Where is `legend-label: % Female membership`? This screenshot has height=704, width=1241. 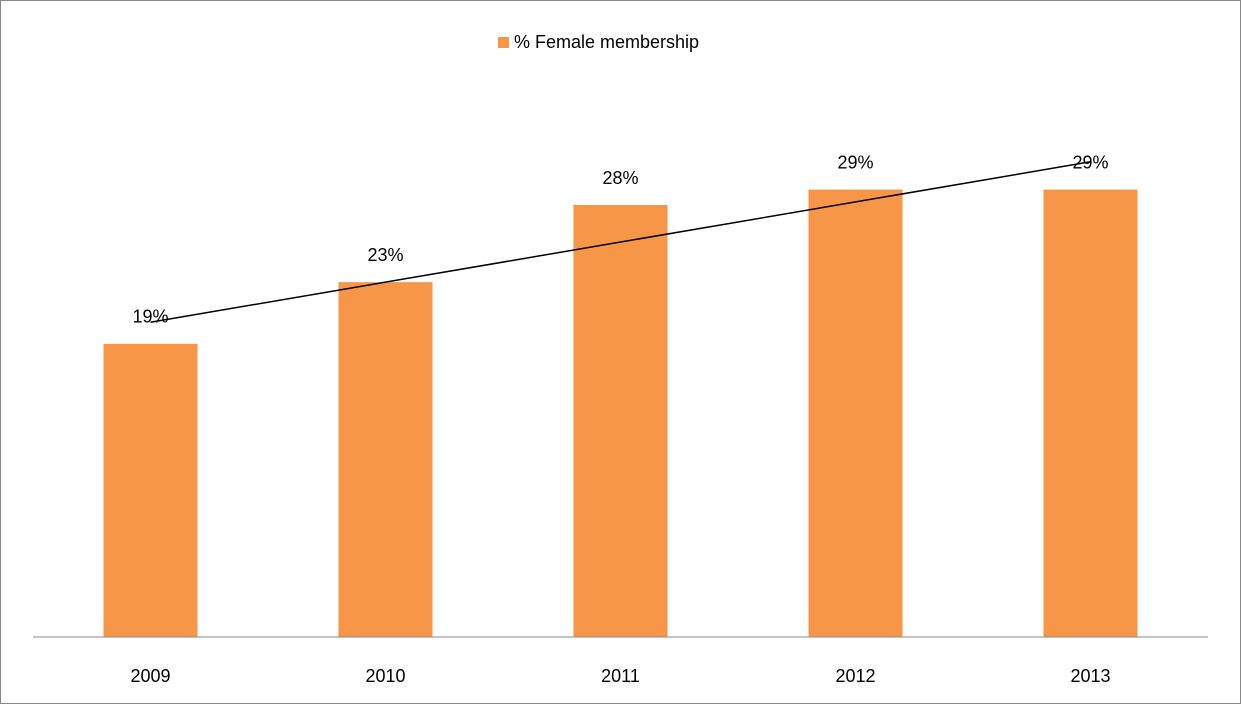 legend-label: % Female membership is located at coordinates (606, 42).